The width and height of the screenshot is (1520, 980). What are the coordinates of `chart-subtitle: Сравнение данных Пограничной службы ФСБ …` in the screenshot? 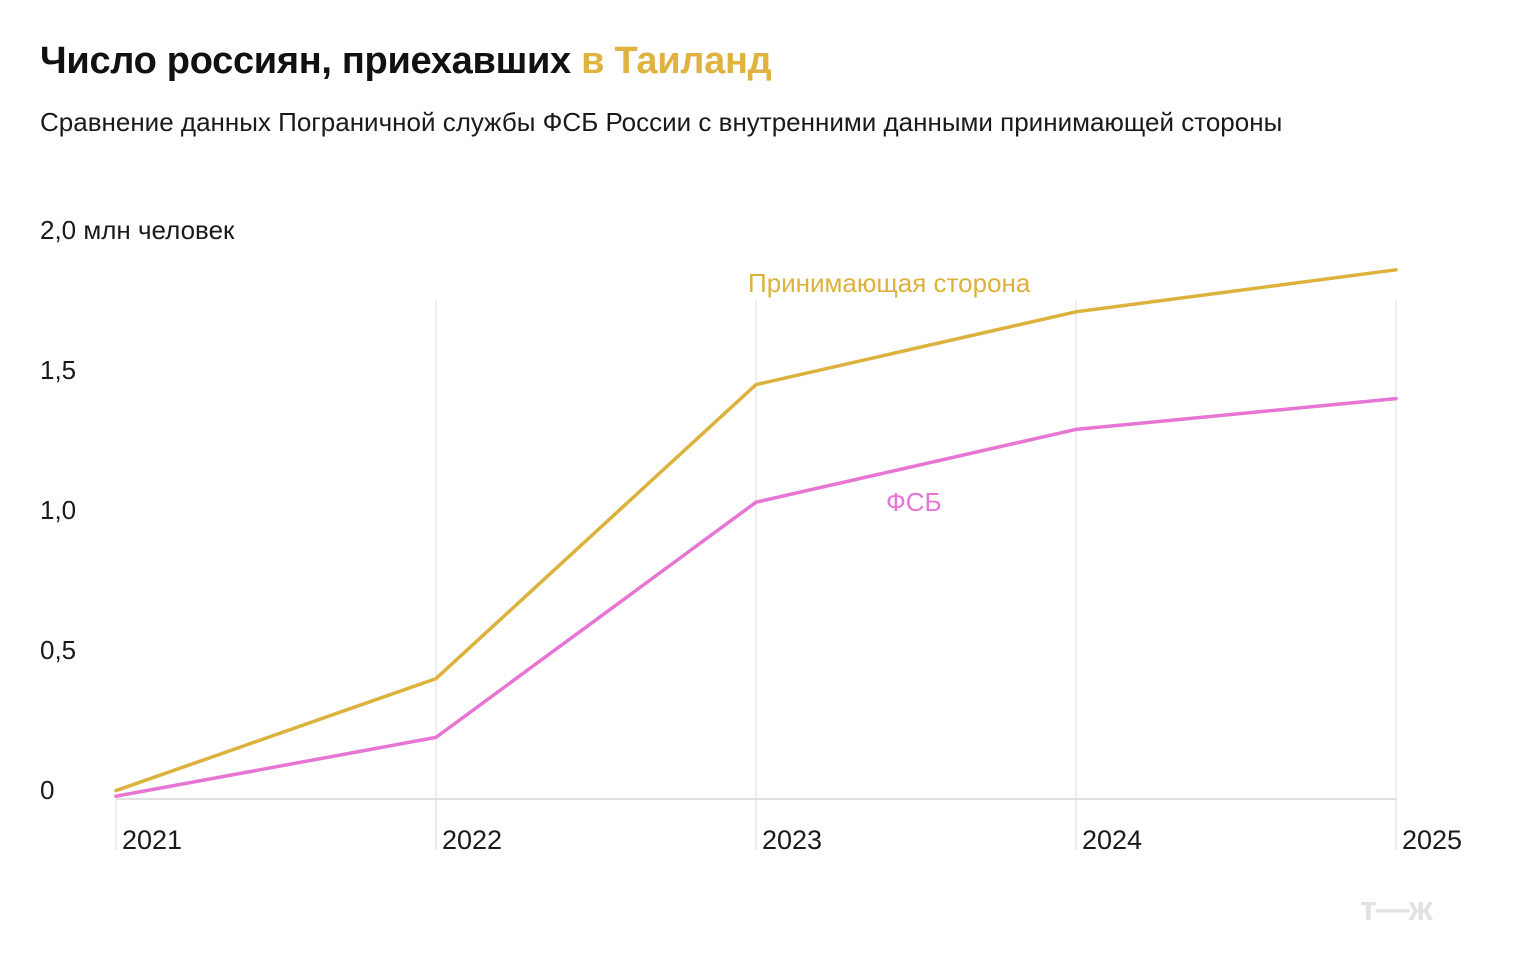 It's located at (661, 122).